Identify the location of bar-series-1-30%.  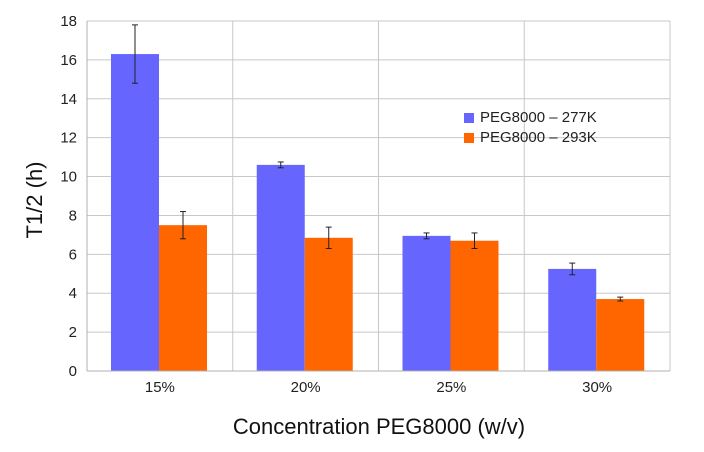
(572, 319).